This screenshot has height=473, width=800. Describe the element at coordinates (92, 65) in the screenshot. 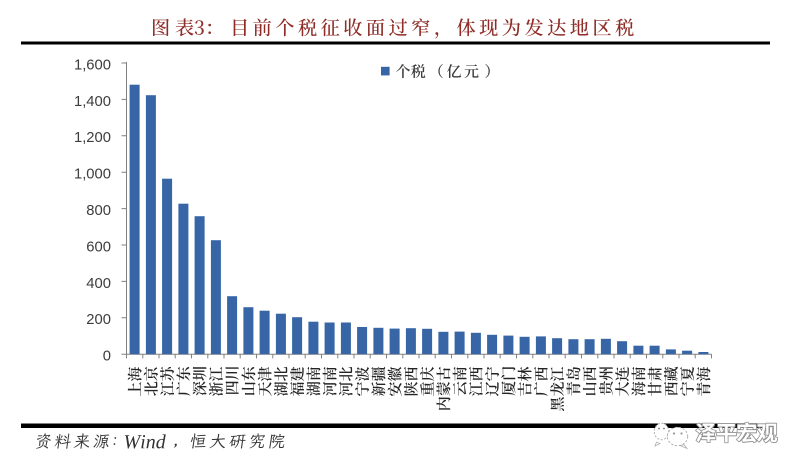

I see `svg-text: 1,600` at that location.